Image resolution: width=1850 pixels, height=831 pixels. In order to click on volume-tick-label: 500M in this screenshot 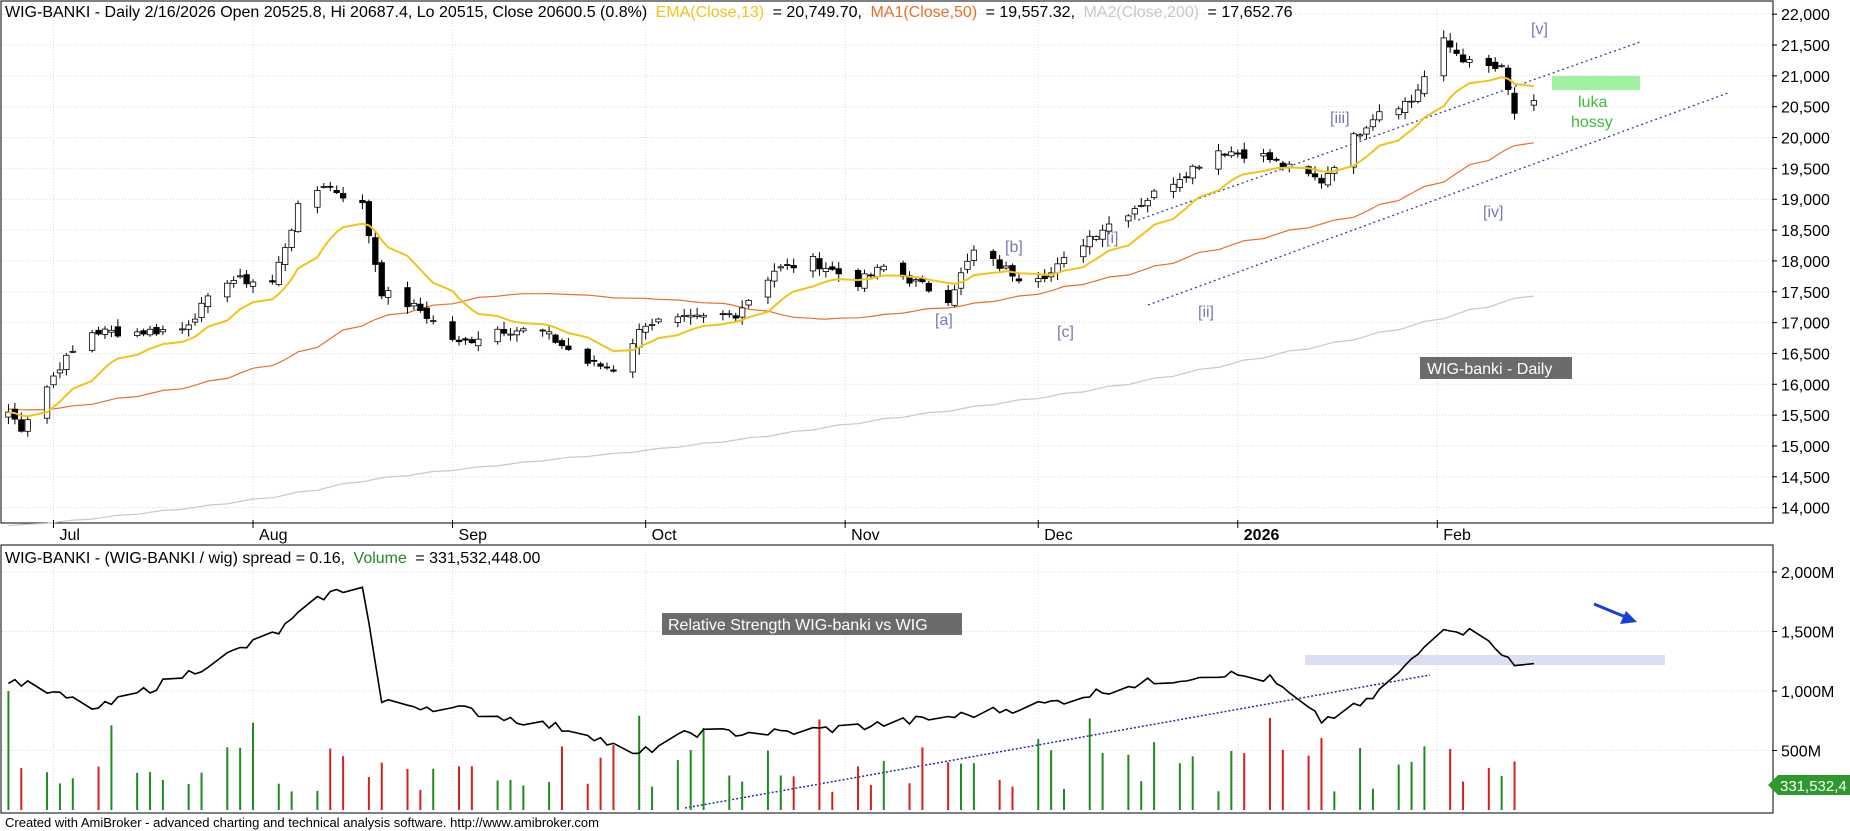, I will do `click(1801, 752)`.